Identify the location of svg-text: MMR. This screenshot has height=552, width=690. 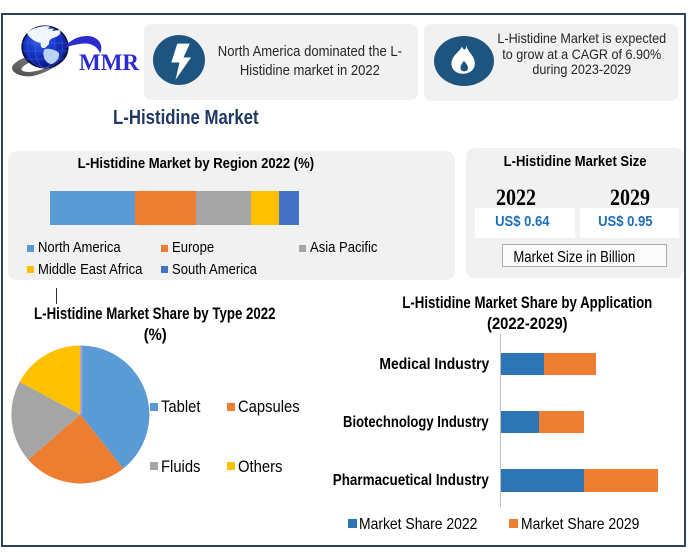
(109, 62).